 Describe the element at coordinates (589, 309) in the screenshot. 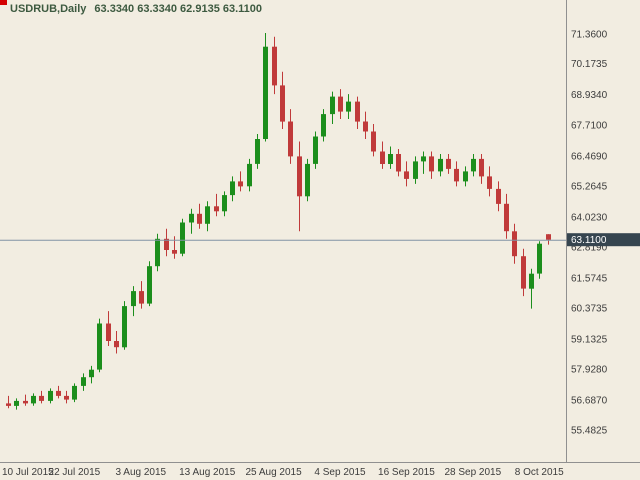

I see `price-axis-label: 60.3735` at that location.